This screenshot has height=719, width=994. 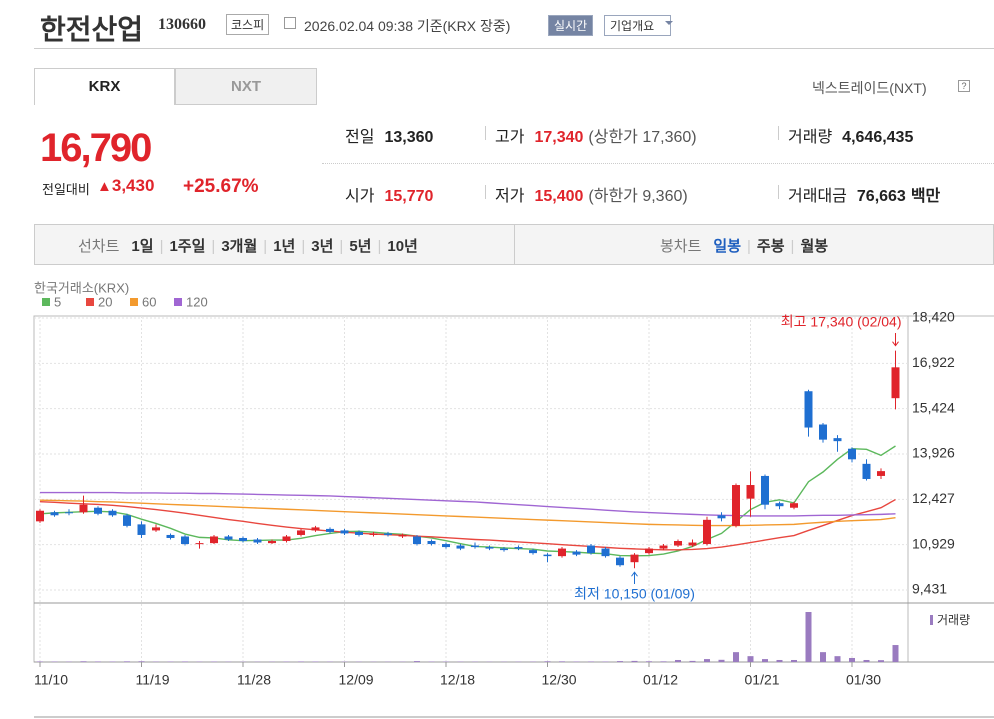 I want to click on tab-krx: KRX, so click(x=104, y=86).